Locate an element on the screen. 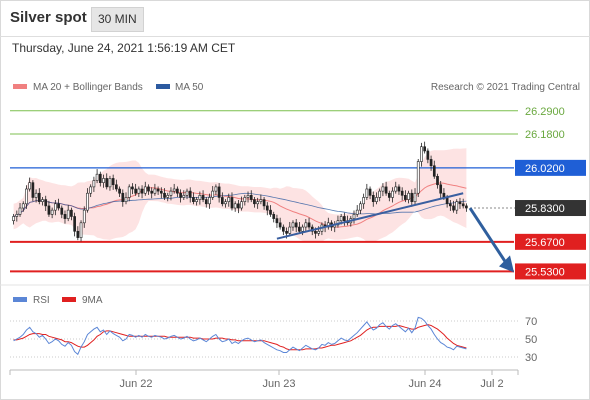 The image size is (590, 400). x-tick-label-1: Jun 23 is located at coordinates (278, 384).